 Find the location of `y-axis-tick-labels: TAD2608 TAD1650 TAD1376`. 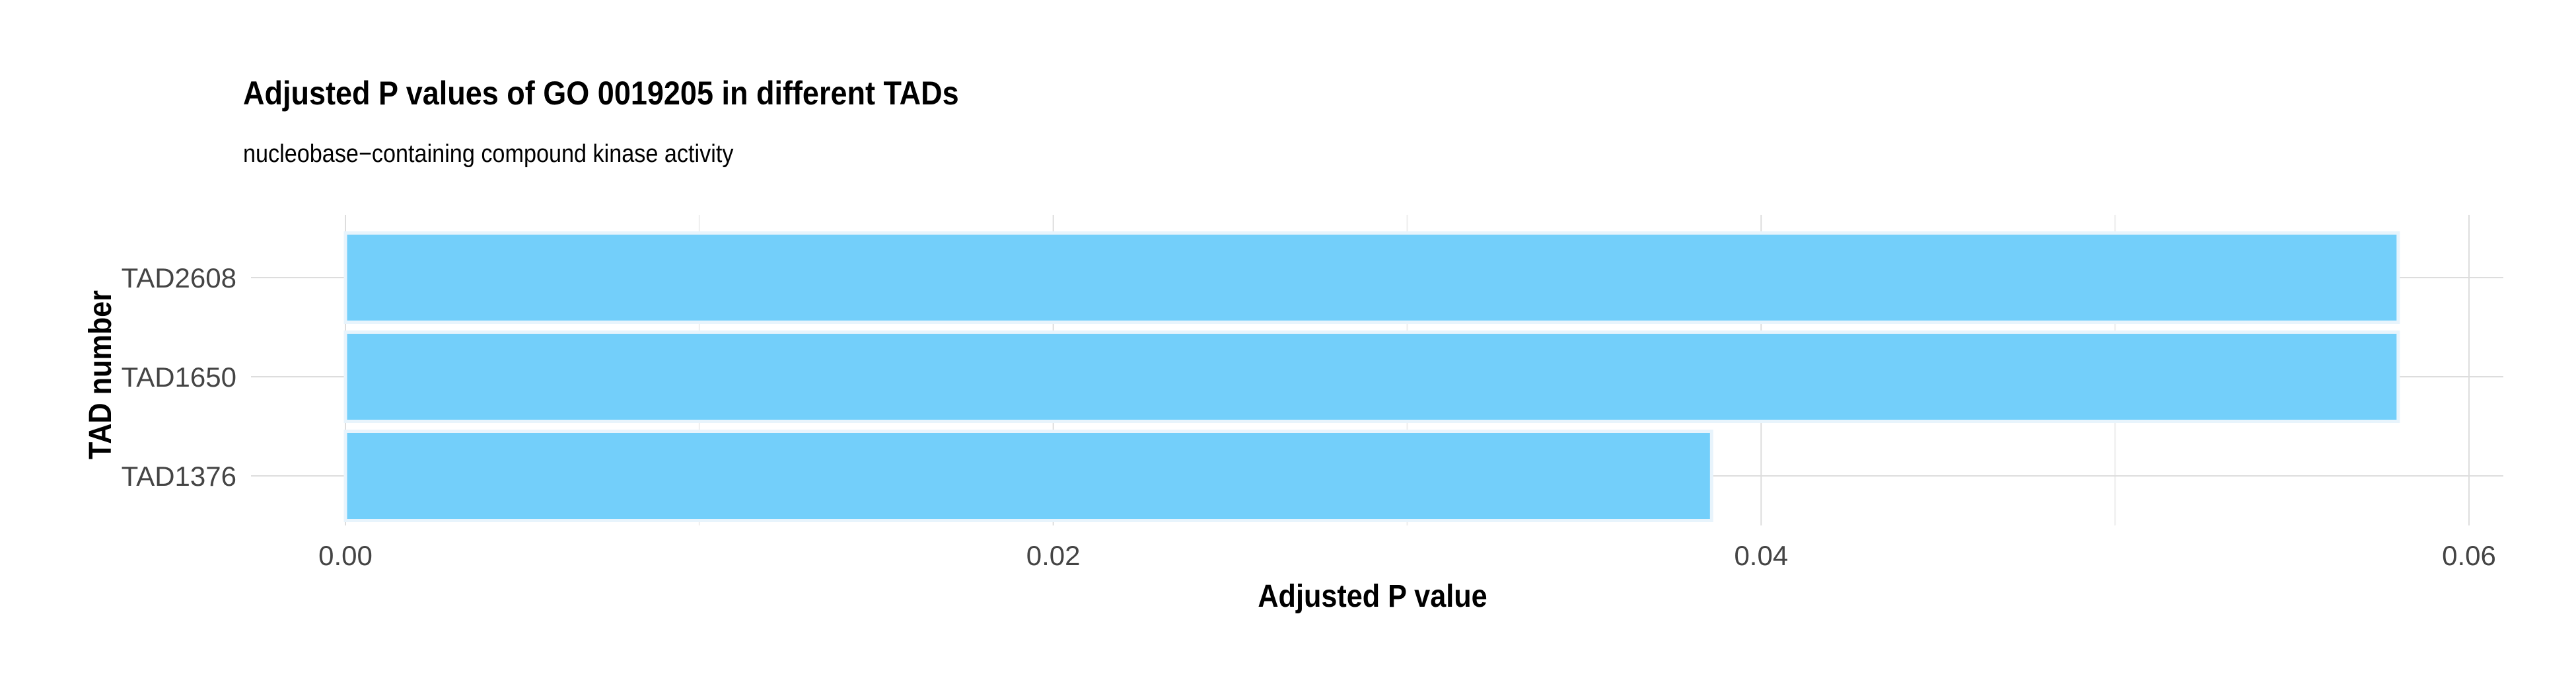

y-axis-tick-labels: TAD2608 TAD1650 TAD1376 is located at coordinates (179, 377).